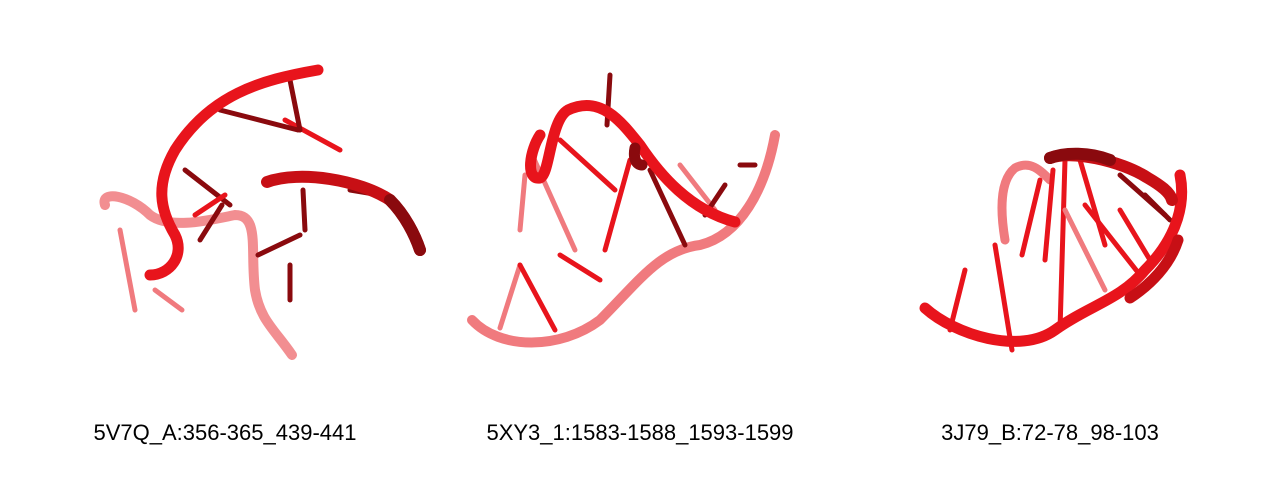 The width and height of the screenshot is (1280, 480). Describe the element at coordinates (640, 432) in the screenshot. I see `structure-label: 5XY3_1:1583-1588_1593-1599` at that location.